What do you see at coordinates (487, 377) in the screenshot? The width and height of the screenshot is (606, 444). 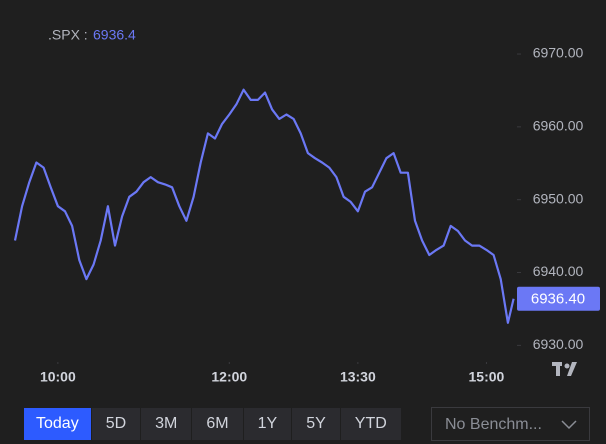 I see `x-tick-label: 15:00` at bounding box center [487, 377].